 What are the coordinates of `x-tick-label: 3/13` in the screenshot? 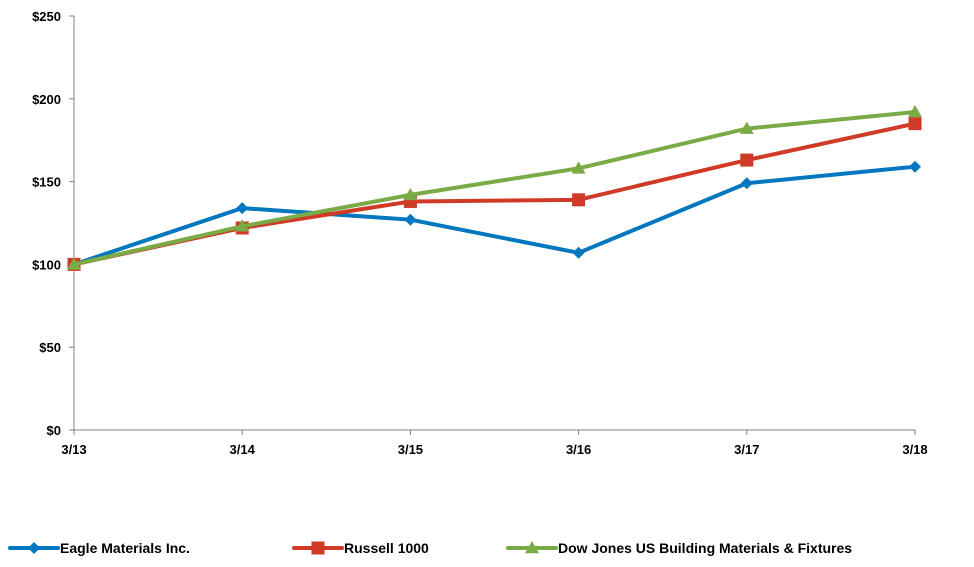 It's located at (73, 449).